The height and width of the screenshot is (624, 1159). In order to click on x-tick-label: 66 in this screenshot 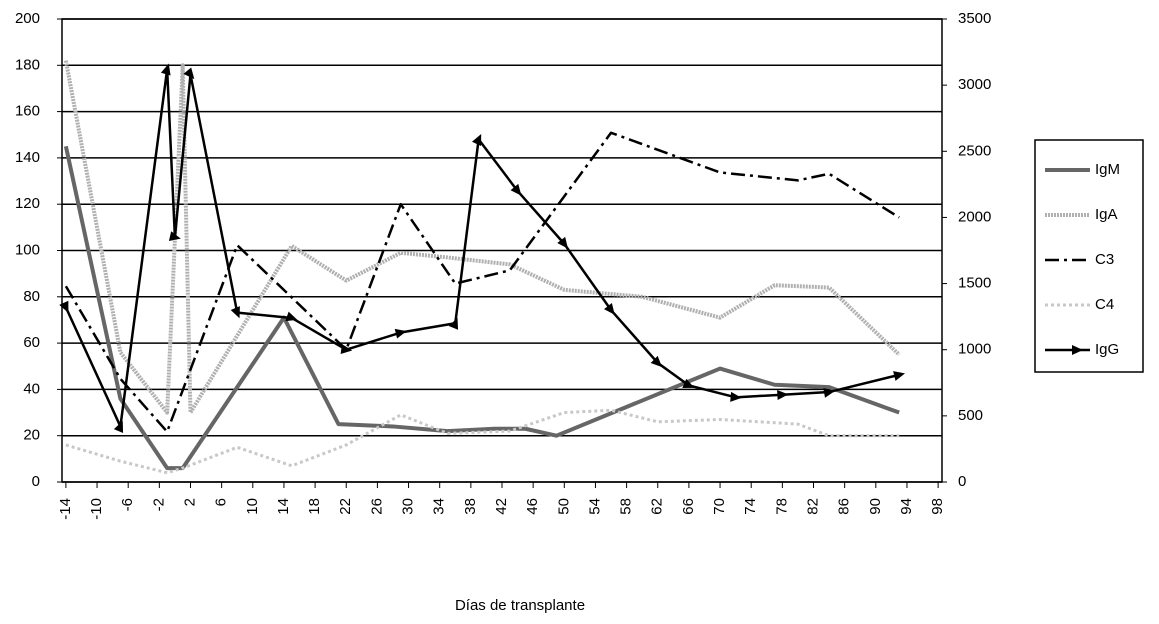, I will do `click(688, 506)`.